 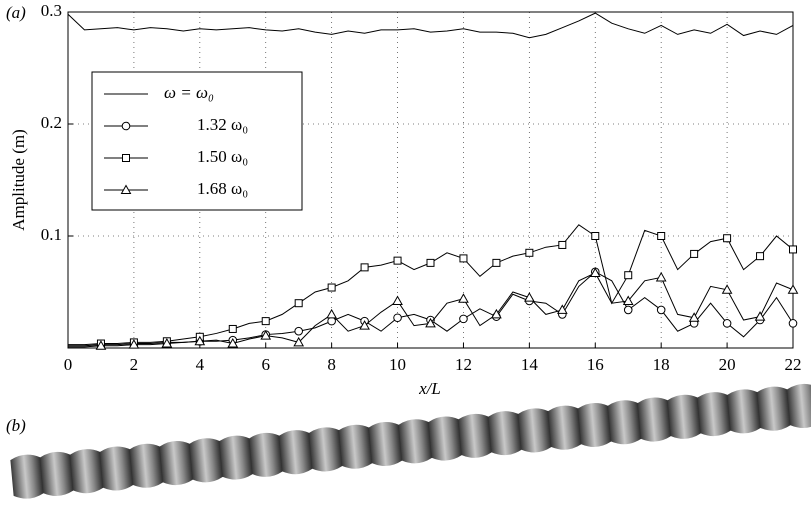 What do you see at coordinates (51, 234) in the screenshot?
I see `y-tick-label: 0.1` at bounding box center [51, 234].